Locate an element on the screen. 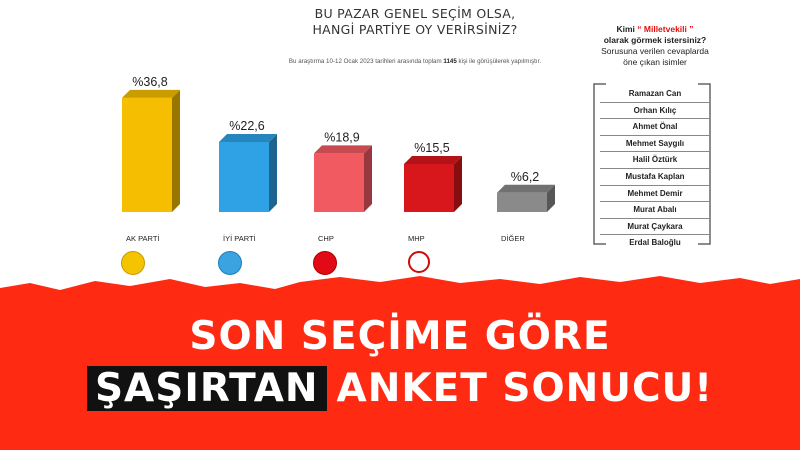 This screenshot has width=800, height=450. side-question-milletvekili: “ Milletvekili ” is located at coordinates (665, 29).